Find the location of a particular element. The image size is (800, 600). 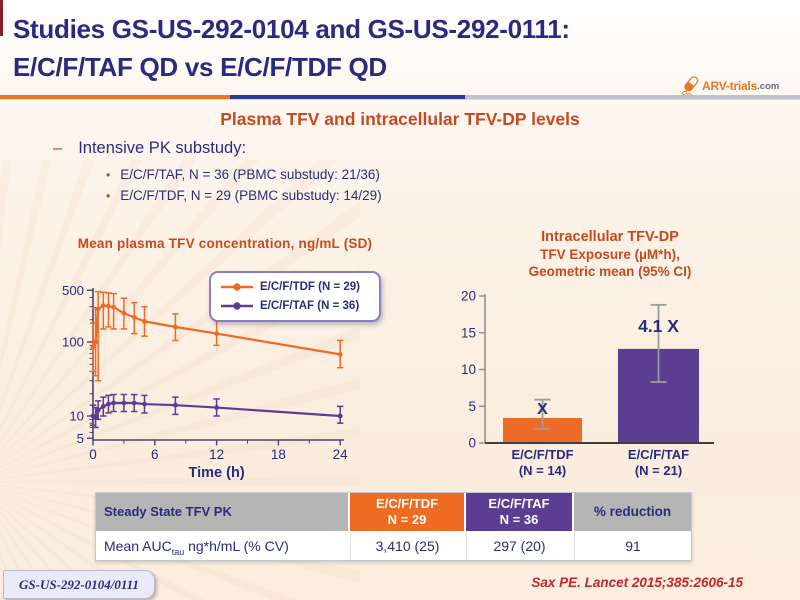

table-cell-auc-label: Mean AUCtau ng*h/mL (% CV) is located at coordinates (222, 546).